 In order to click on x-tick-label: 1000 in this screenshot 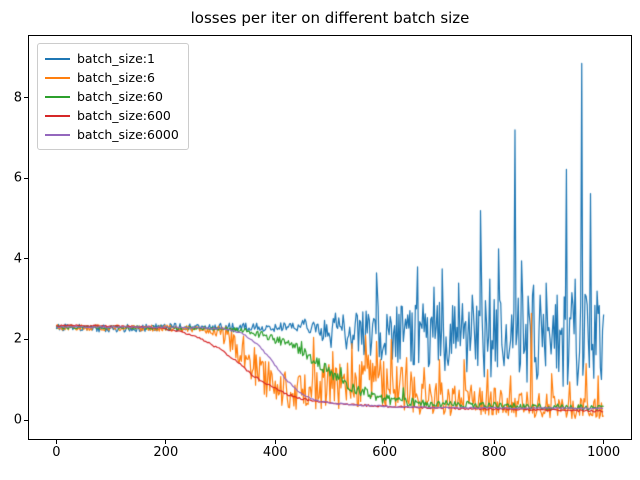, I will do `click(604, 452)`.